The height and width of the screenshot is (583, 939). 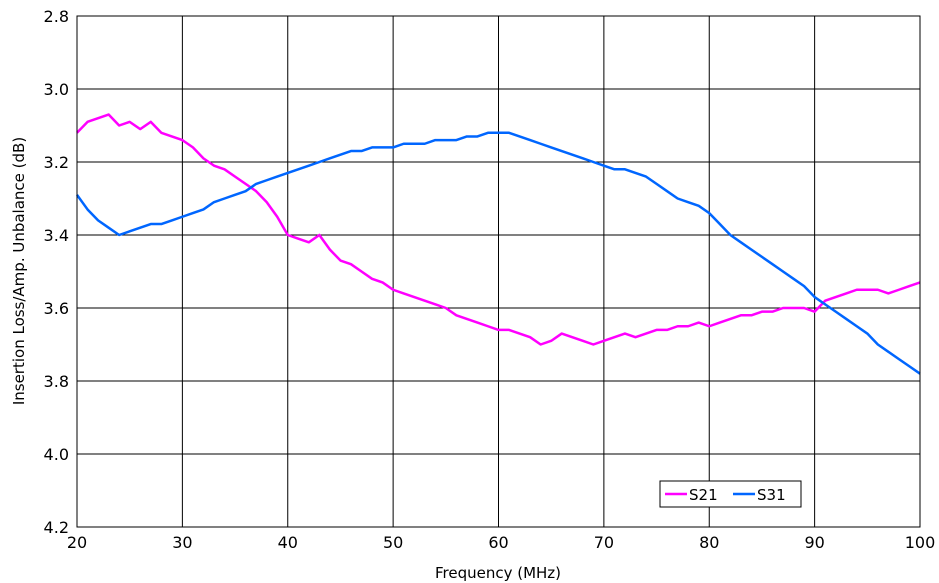 I want to click on y-axis-title: Insertion Loss/Amp. Unbalance (dB), so click(x=19, y=271).